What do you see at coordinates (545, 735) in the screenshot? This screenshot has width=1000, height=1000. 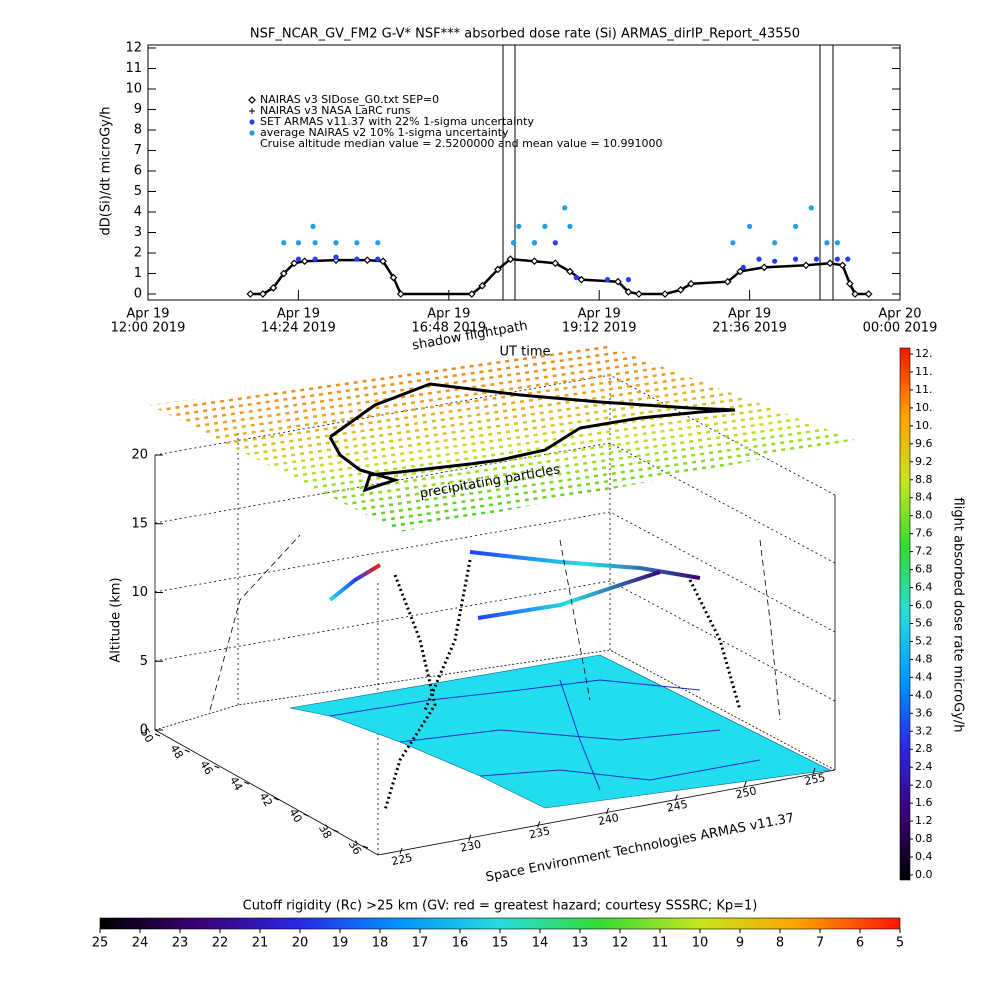 I see `map-lines` at bounding box center [545, 735].